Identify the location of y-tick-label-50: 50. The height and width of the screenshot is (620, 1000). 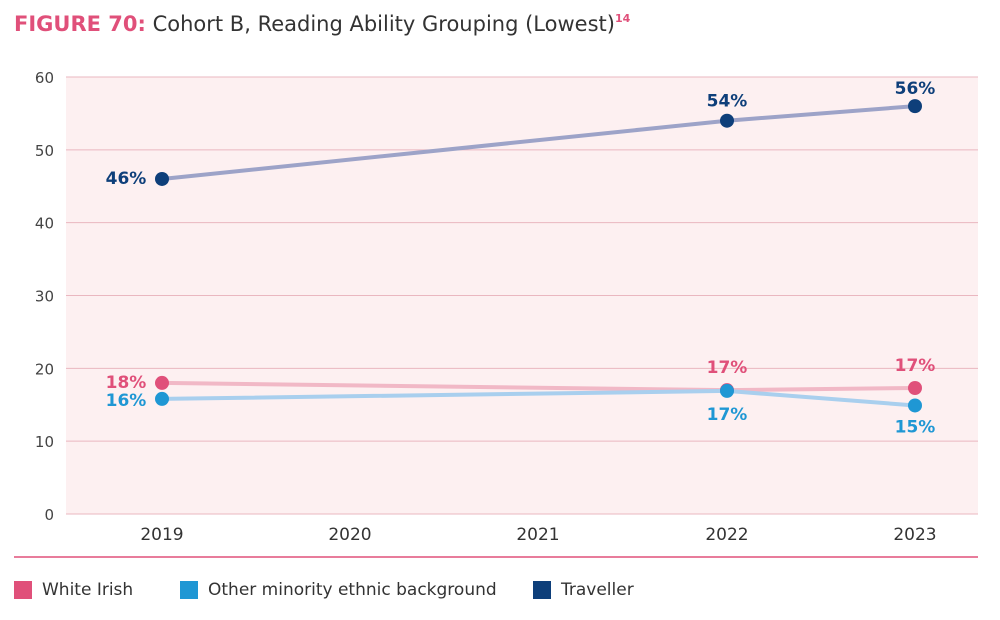
(44, 151).